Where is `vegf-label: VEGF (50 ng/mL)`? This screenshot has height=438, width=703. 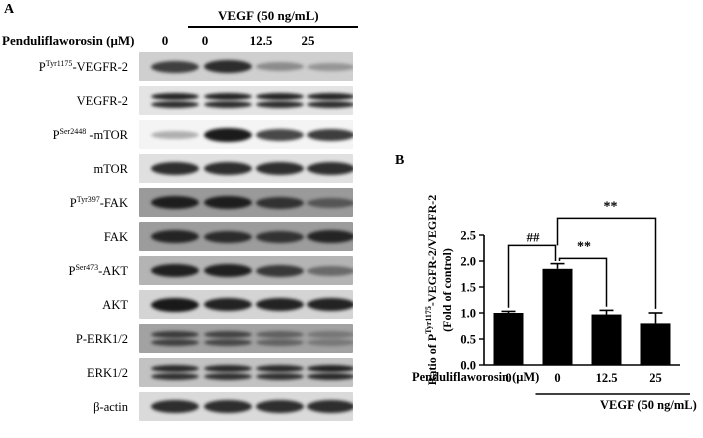 vegf-label: VEGF (50 ng/mL) is located at coordinates (268, 15).